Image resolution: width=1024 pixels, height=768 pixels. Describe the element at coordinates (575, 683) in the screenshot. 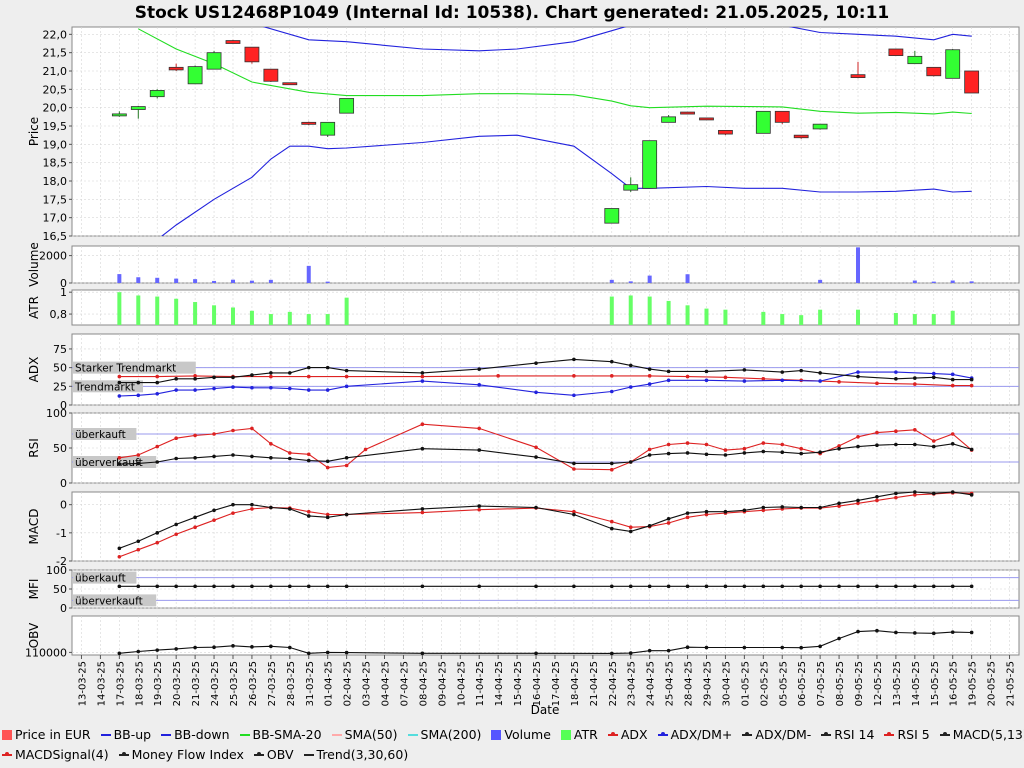

I see `x-tick-label: 18-04-25` at that location.